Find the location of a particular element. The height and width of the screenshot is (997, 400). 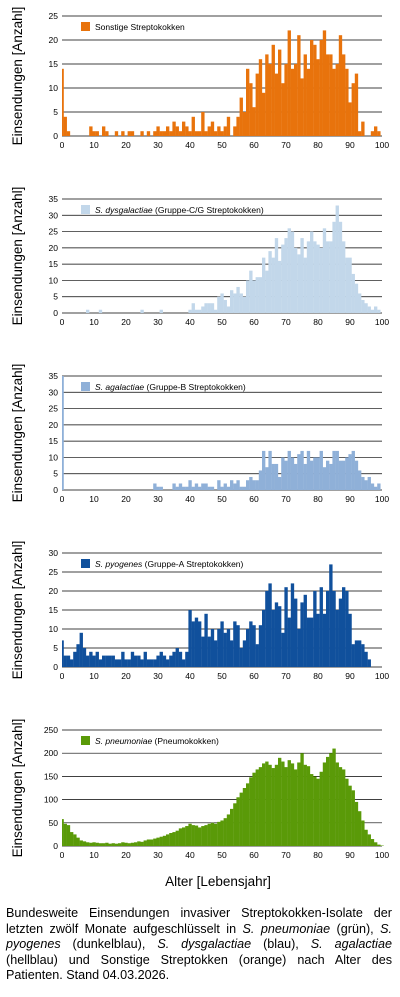

caption-part: (dunkelblau), is located at coordinates (109, 944).